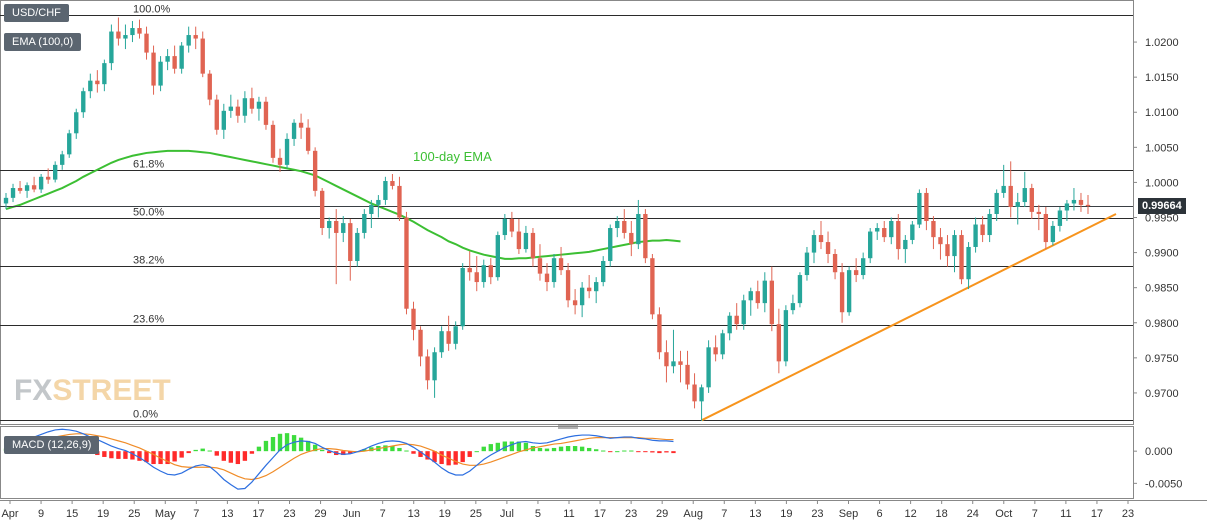 This screenshot has height=531, width=1207. What do you see at coordinates (1162, 394) in the screenshot?
I see `price-axis-label: 0.9700` at bounding box center [1162, 394].